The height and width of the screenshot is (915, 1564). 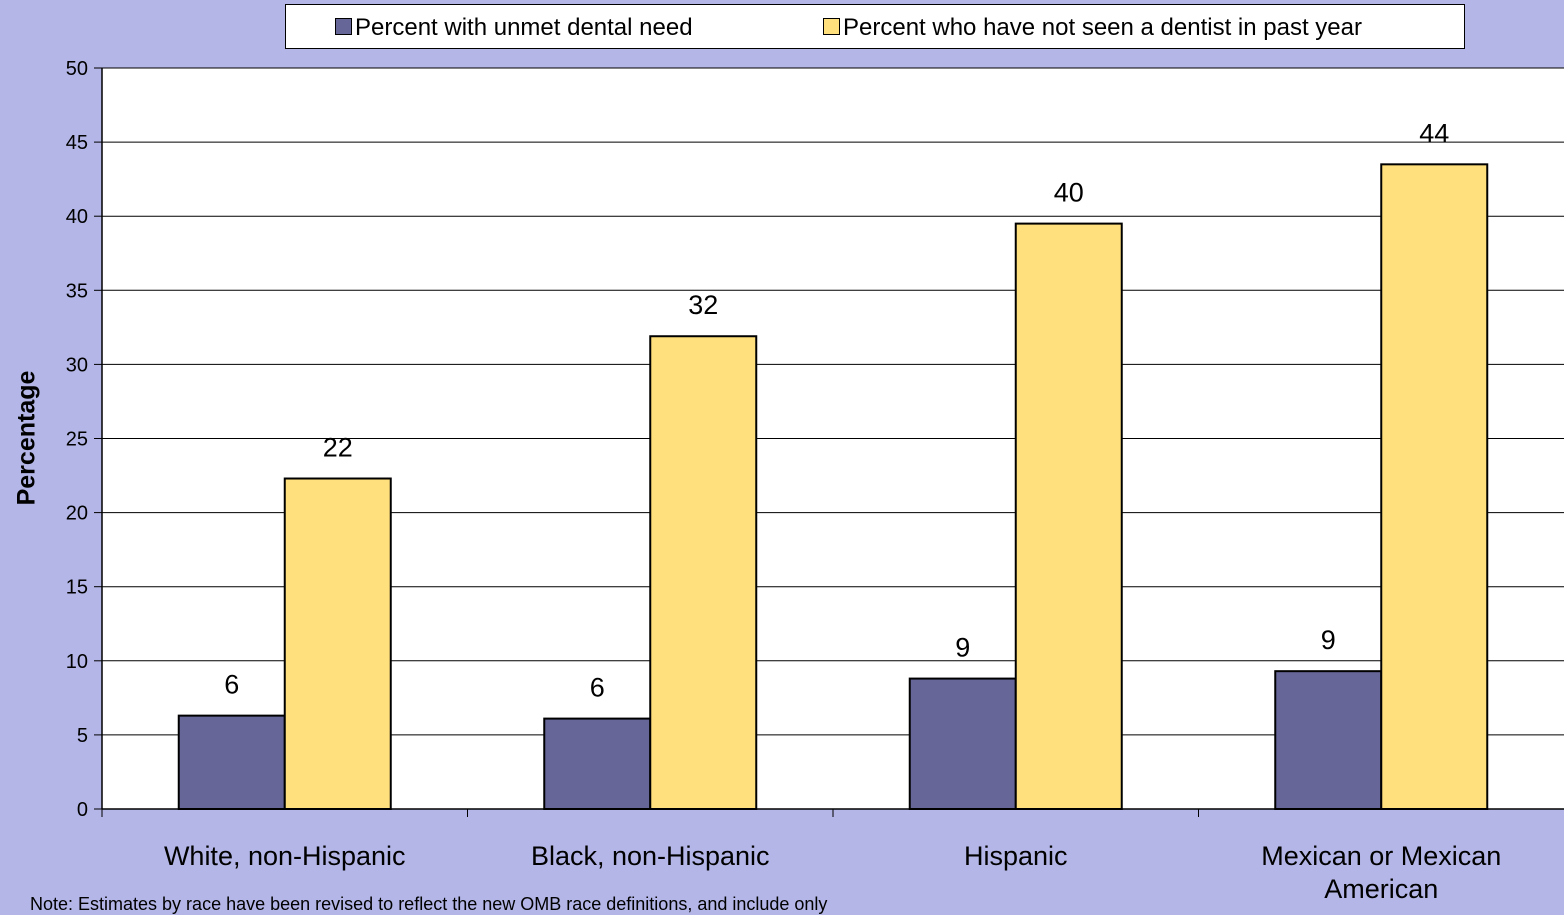 I want to click on x-tick-label: Mexican or Mexican American, so click(x=1381, y=872).